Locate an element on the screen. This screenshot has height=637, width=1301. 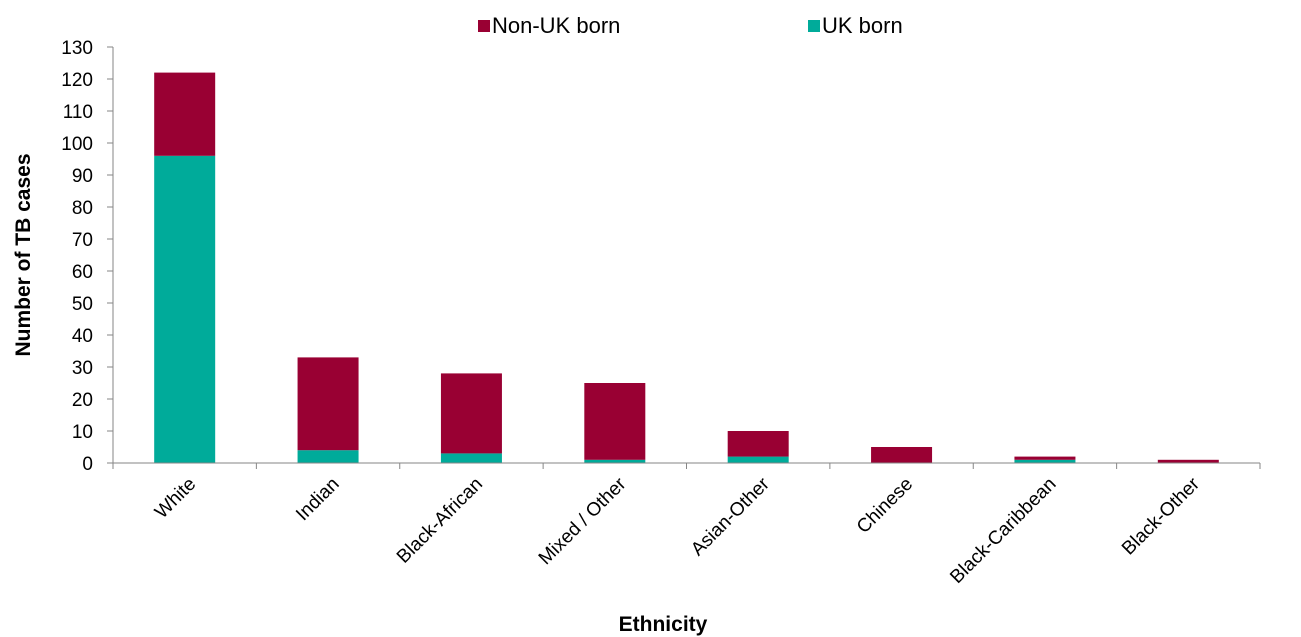
y-tick-label: 110 is located at coordinates (78, 112).